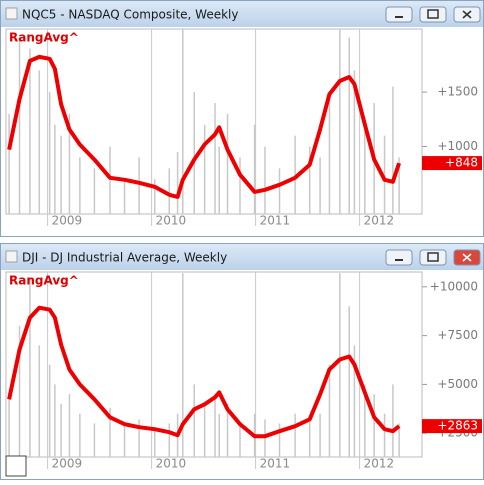 The image size is (484, 485). I want to click on window-title: NQC5 - NASDAQ Composite, Weekly, so click(130, 15).